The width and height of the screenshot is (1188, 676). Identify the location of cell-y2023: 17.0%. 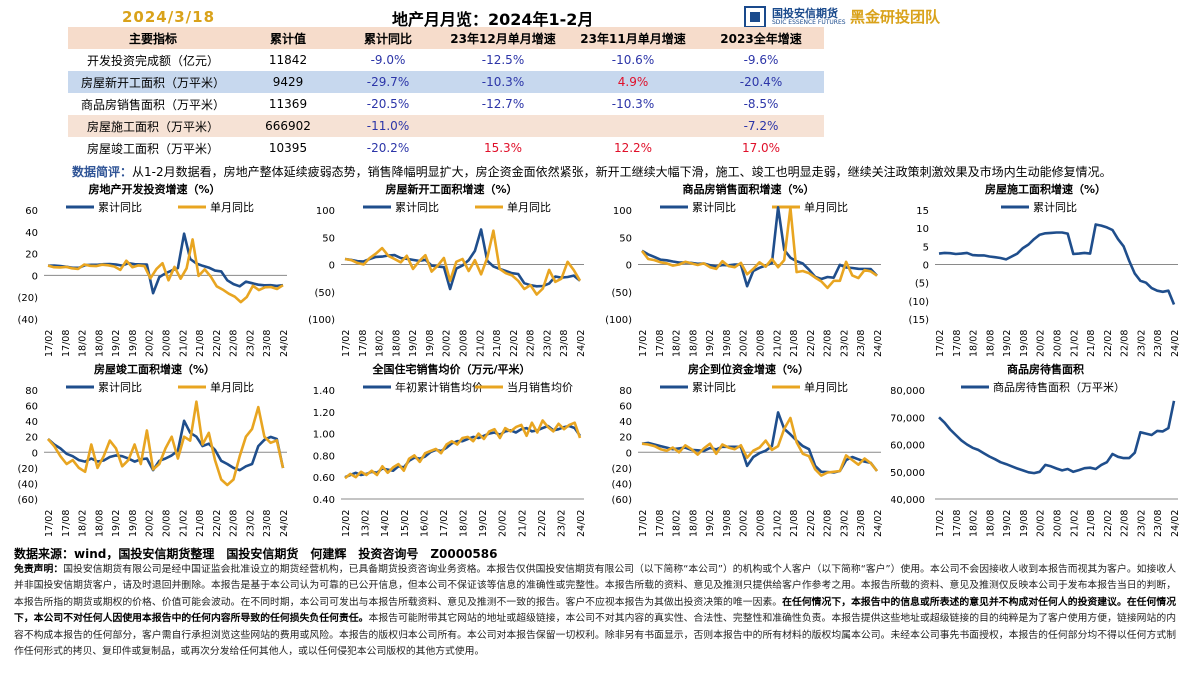
(761, 148).